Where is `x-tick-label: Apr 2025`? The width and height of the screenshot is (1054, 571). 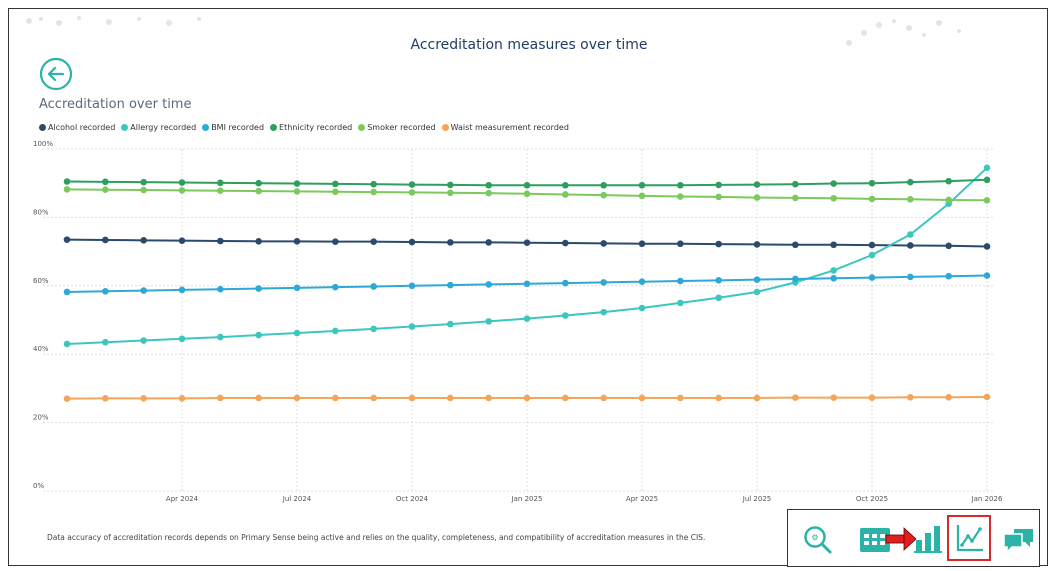 x-tick-label: Apr 2025 is located at coordinates (642, 499).